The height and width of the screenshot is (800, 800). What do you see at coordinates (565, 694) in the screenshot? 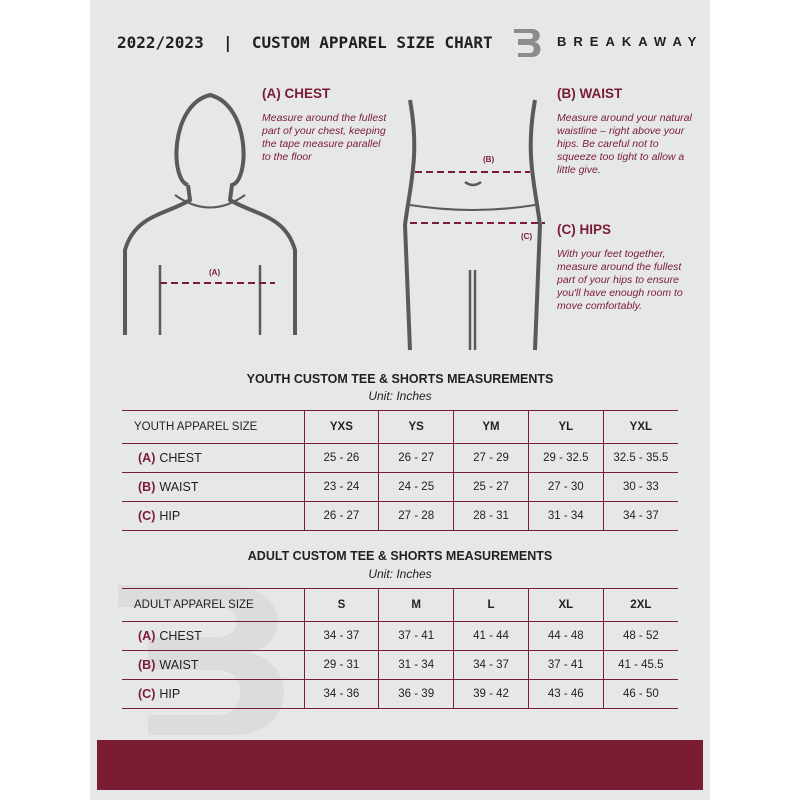
I see `table-cell: 43 - 46` at bounding box center [565, 694].